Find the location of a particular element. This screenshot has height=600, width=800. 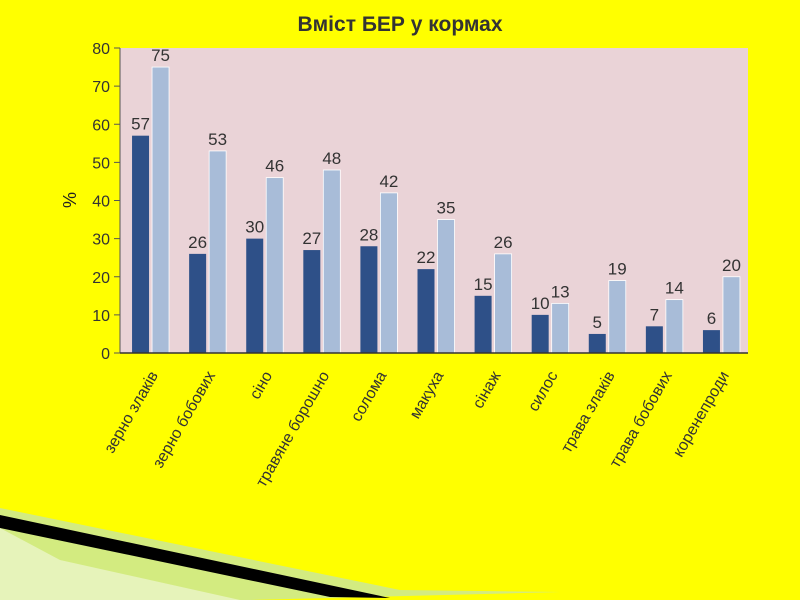

data-label: 5 is located at coordinates (597, 322).